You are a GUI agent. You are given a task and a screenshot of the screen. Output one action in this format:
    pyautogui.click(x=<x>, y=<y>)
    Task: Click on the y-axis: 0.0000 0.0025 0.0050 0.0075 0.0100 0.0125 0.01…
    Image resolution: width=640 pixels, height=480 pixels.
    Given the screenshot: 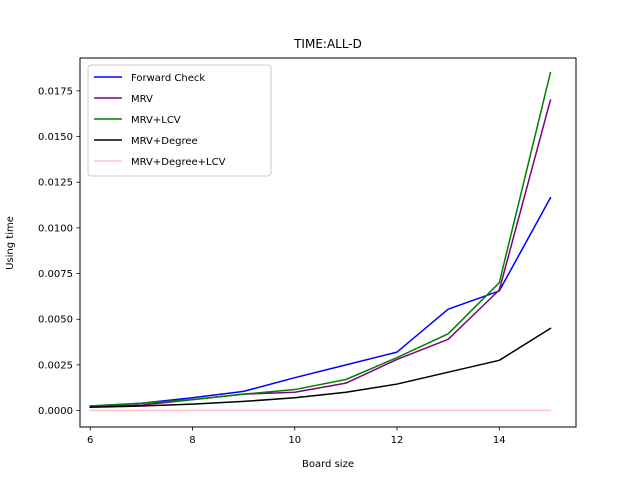 What is the action you would take?
    pyautogui.click(x=59, y=251)
    